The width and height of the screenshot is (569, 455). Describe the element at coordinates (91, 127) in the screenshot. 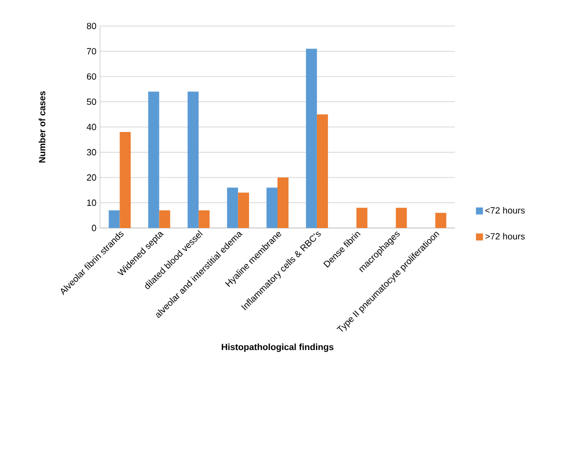

I see `y-tick-label: 40` at that location.